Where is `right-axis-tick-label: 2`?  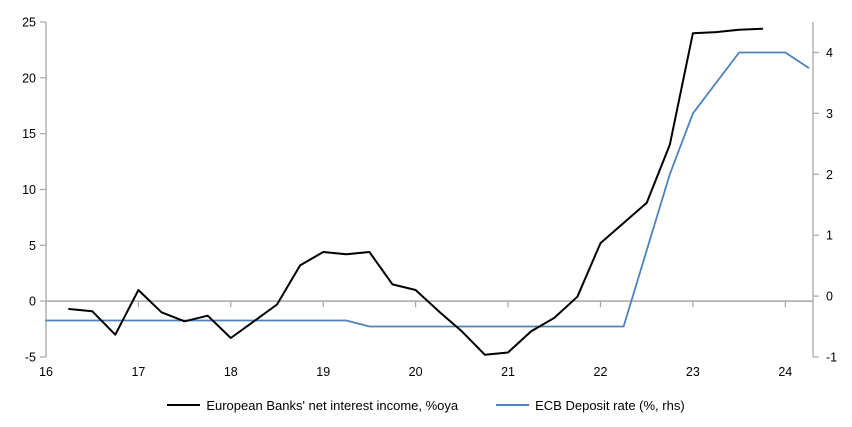
right-axis-tick-label: 2 is located at coordinates (829, 175).